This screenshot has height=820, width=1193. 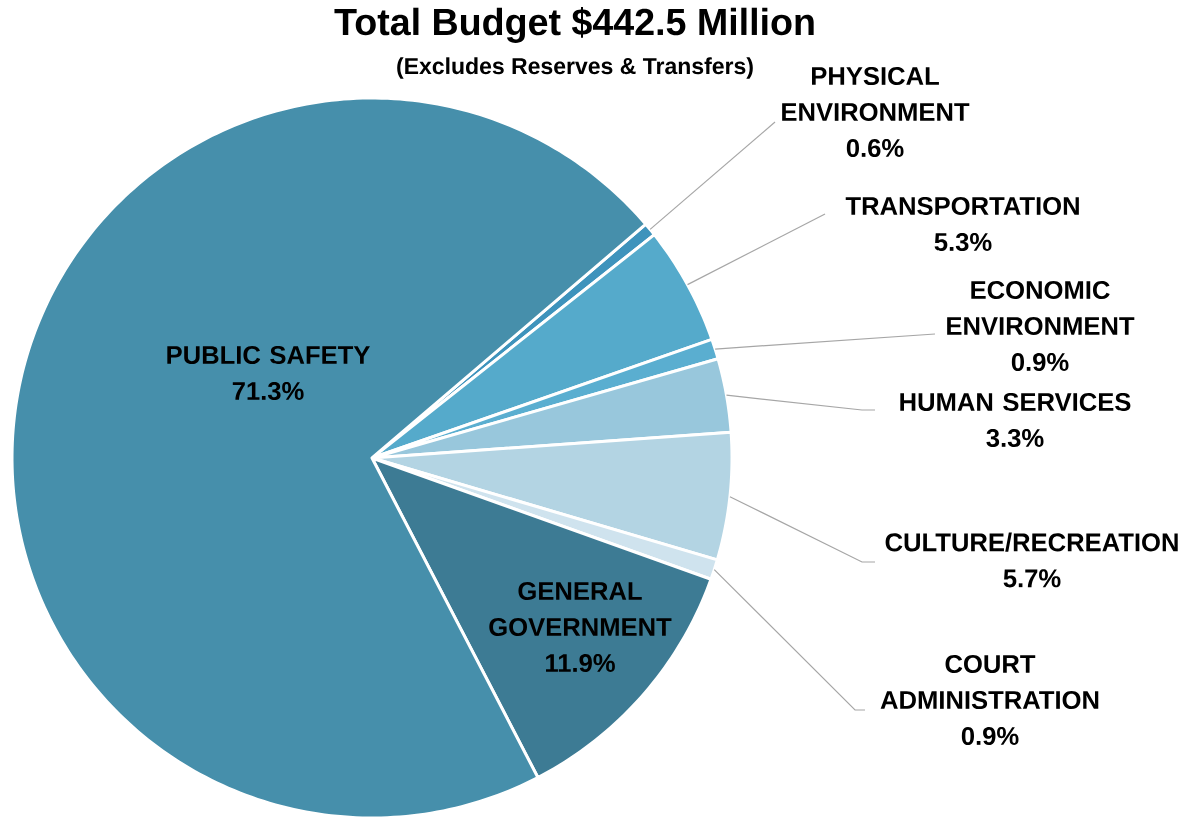 I want to click on slice-label: HUMAN SERVICES, so click(x=1015, y=402).